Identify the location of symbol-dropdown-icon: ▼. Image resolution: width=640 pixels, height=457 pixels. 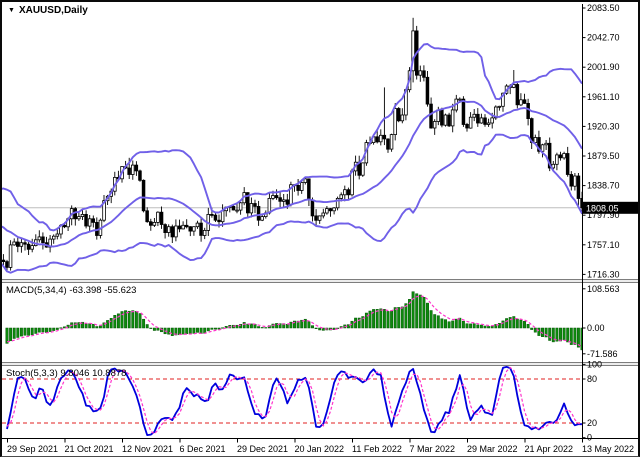
(11, 10).